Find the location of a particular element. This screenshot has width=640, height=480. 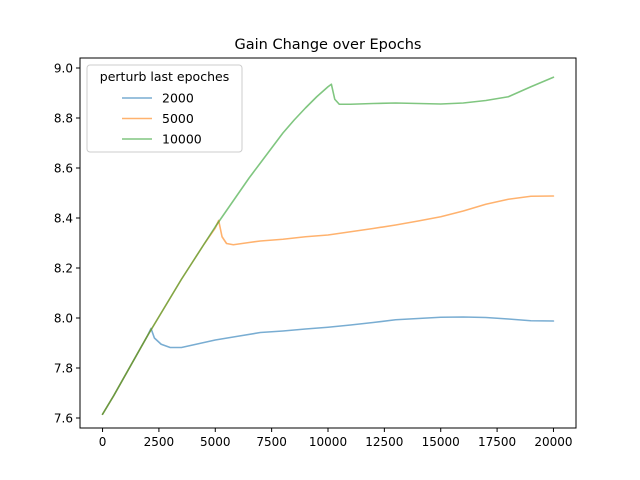

y-tick-label: 8.8 is located at coordinates (63, 119).